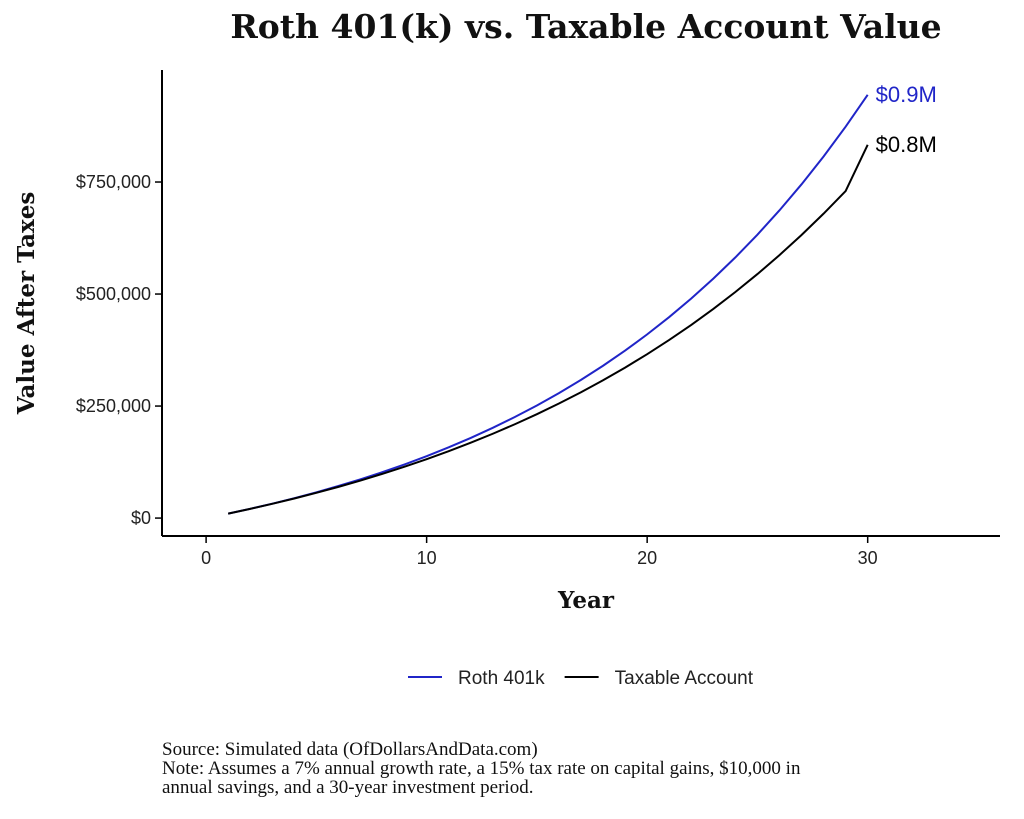 Image resolution: width=1024 pixels, height=819 pixels. I want to click on end-labels: $0.9M $0.8M, so click(906, 119).